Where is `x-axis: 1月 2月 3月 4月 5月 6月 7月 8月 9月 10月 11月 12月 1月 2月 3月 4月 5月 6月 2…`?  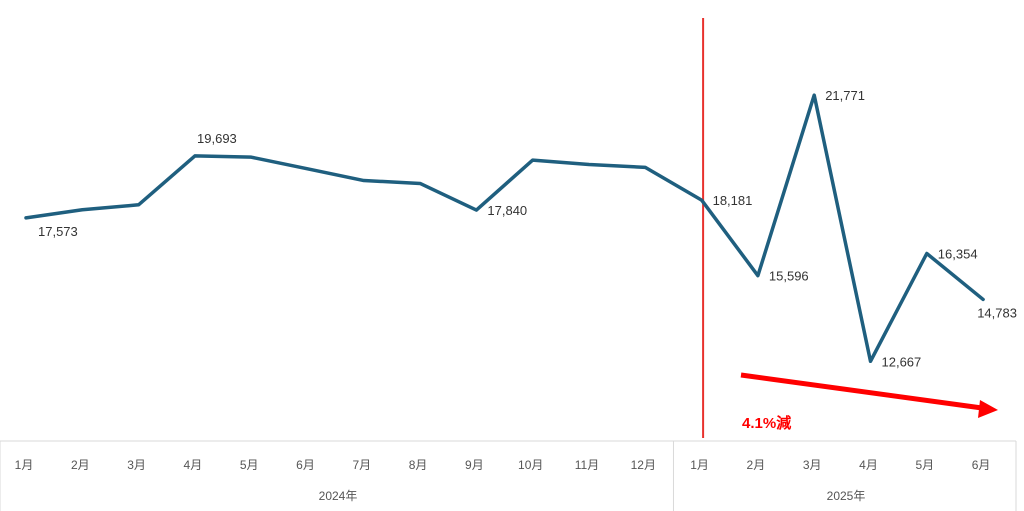 x-axis: 1月 2月 3月 4月 5月 6月 7月 8月 9月 10月 11月 12月 1月 2月 3月 4月 5月 6月 2… is located at coordinates (508, 475).